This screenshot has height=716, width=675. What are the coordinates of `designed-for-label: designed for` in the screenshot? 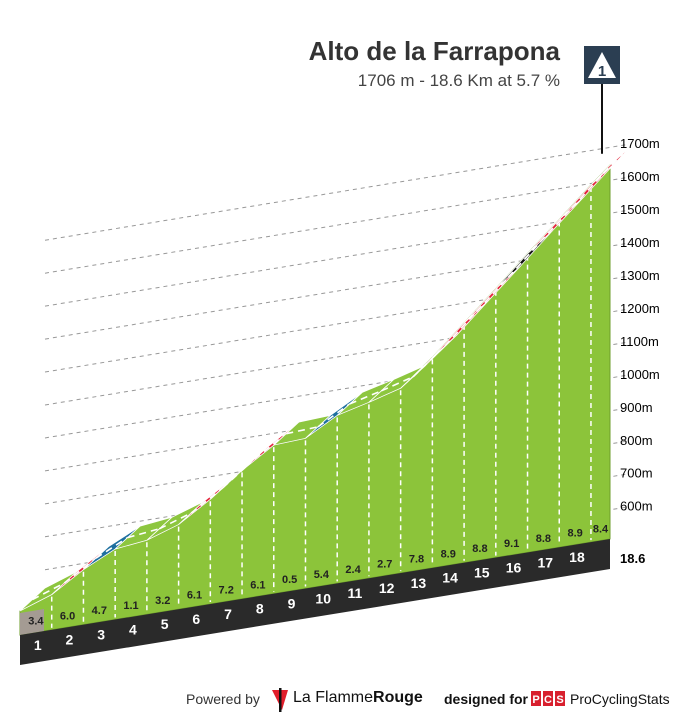 It's located at (486, 699).